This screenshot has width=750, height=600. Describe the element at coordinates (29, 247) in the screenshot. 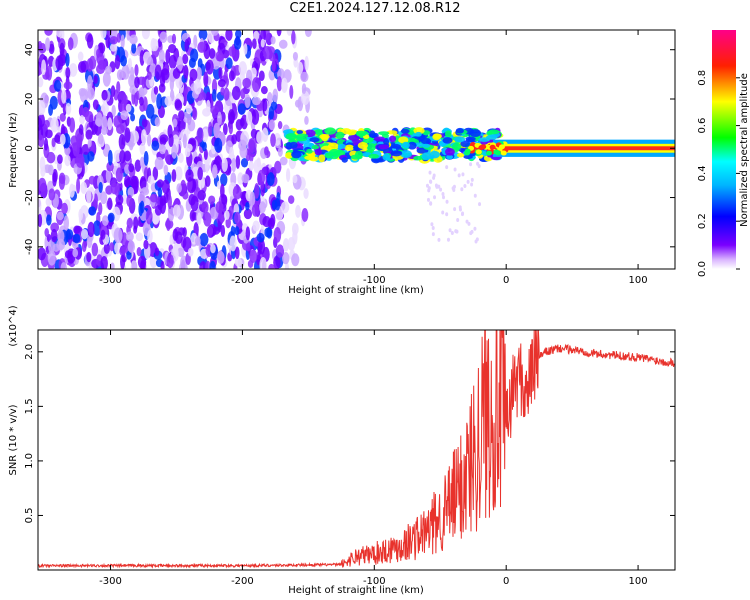

I see `y-tick-label: -40` at that location.